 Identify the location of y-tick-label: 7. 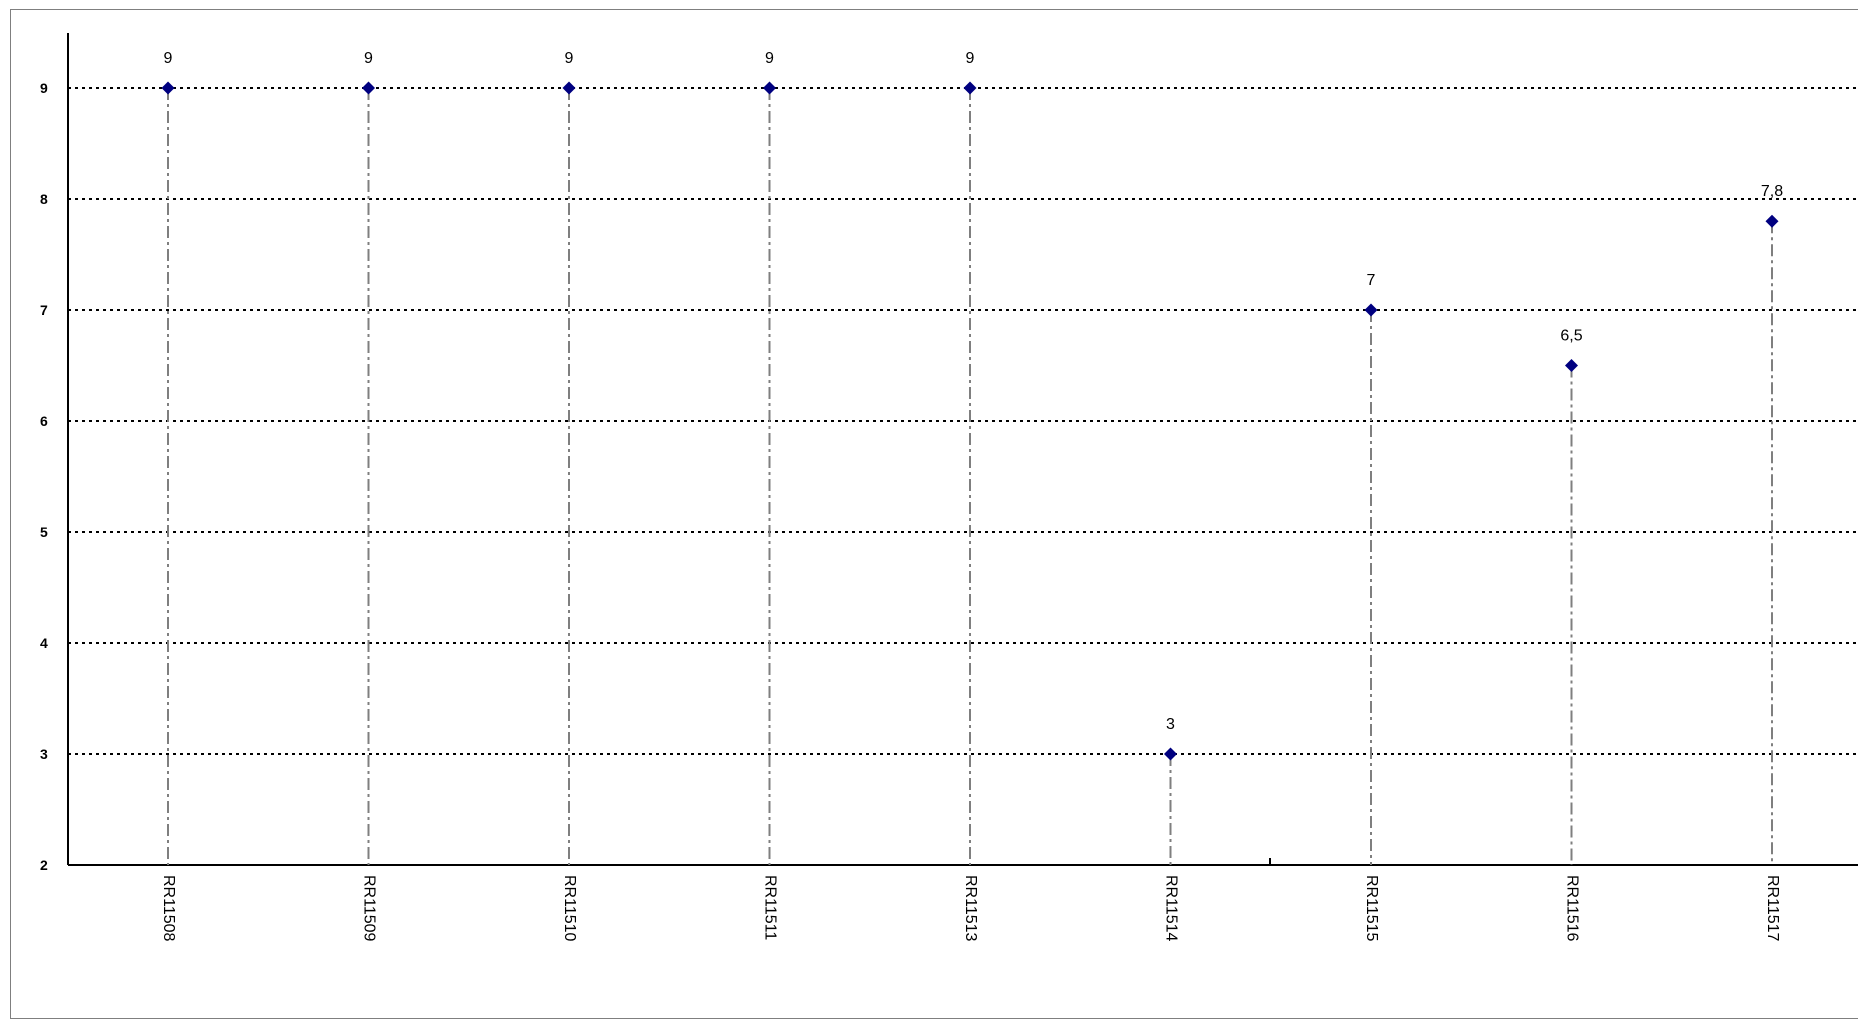
(44, 310).